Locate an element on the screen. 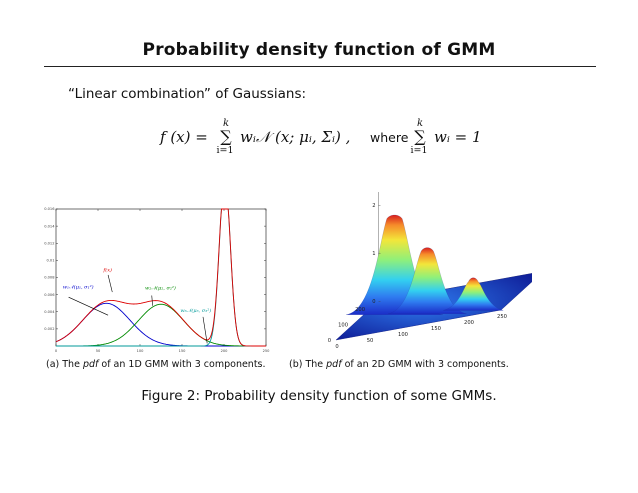 Image resolution: width=638 pixels, height=493 pixels. gmm-2d-surface-plot: 012x 10⁻⁴0501001502002500100200 is located at coordinates (430, 271).